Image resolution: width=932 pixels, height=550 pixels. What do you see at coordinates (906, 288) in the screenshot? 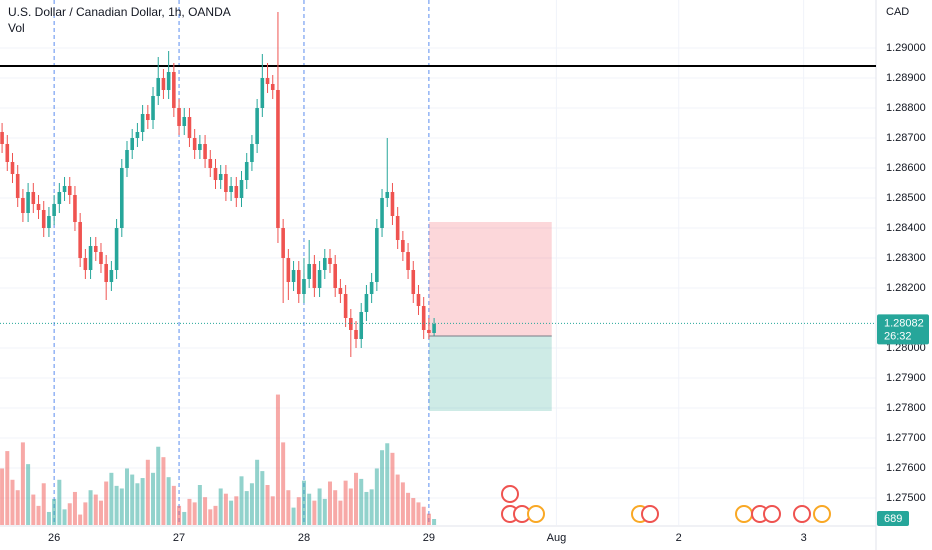
I see `y-tick-label: 1.28200` at bounding box center [906, 288].